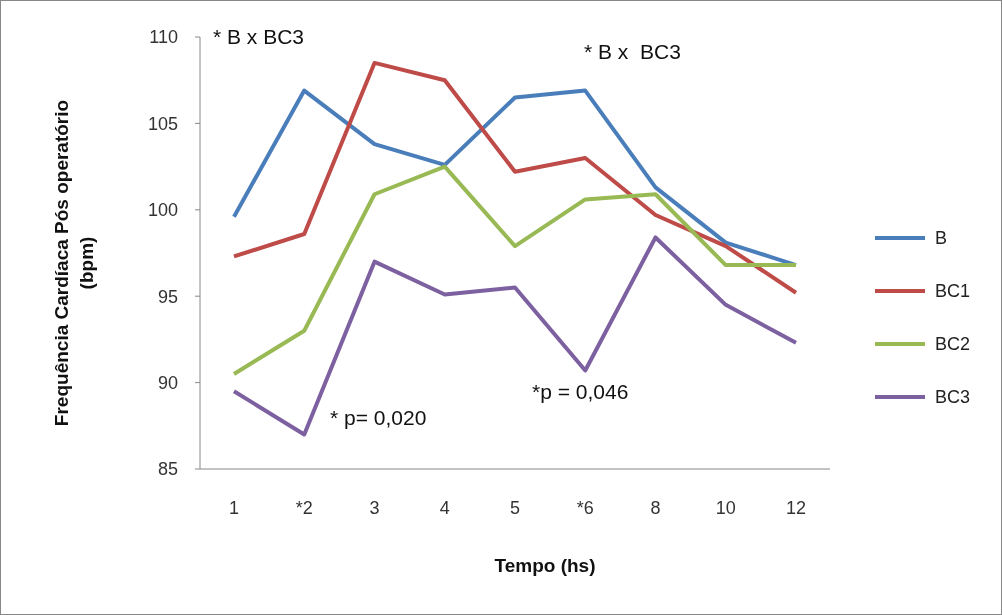 The image size is (1002, 615). I want to click on x-tick-label: 8, so click(655, 508).